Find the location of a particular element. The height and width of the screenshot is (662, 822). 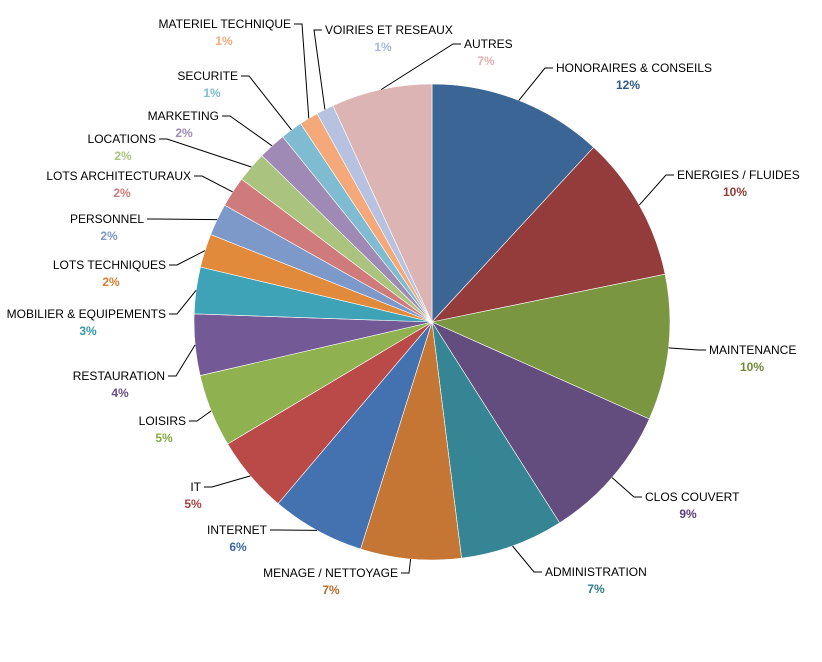

leader-line-lots-techniques is located at coordinates (187, 258).